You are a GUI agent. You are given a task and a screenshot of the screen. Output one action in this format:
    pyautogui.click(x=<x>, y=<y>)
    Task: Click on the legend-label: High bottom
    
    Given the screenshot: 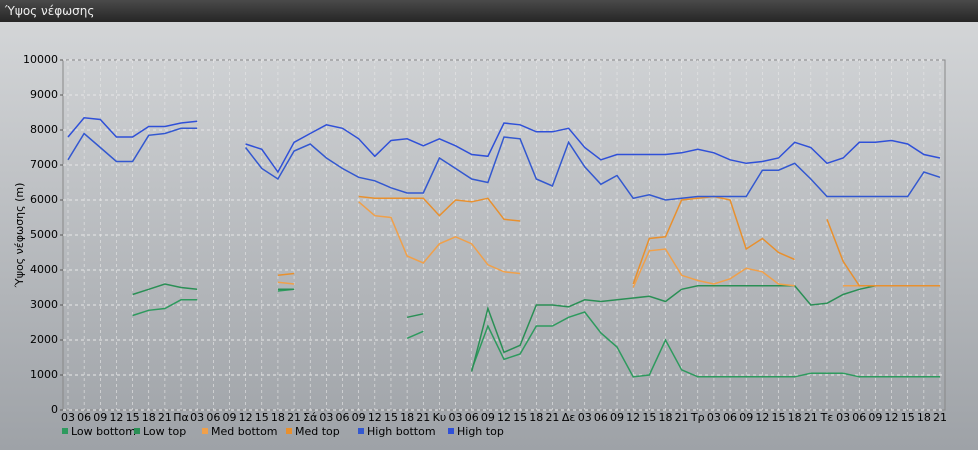 What is the action you would take?
    pyautogui.click(x=401, y=431)
    